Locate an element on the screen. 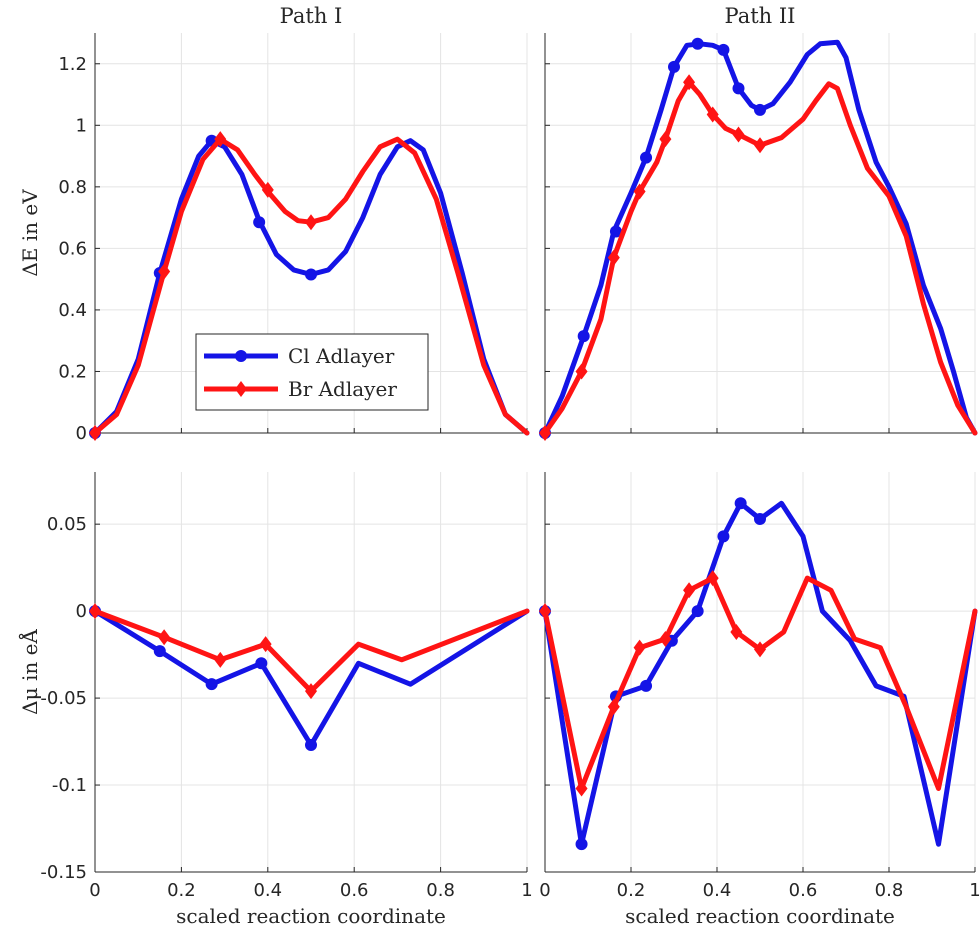 This screenshot has height=931, width=980. y-tick-label: -0.1 is located at coordinates (69, 785).